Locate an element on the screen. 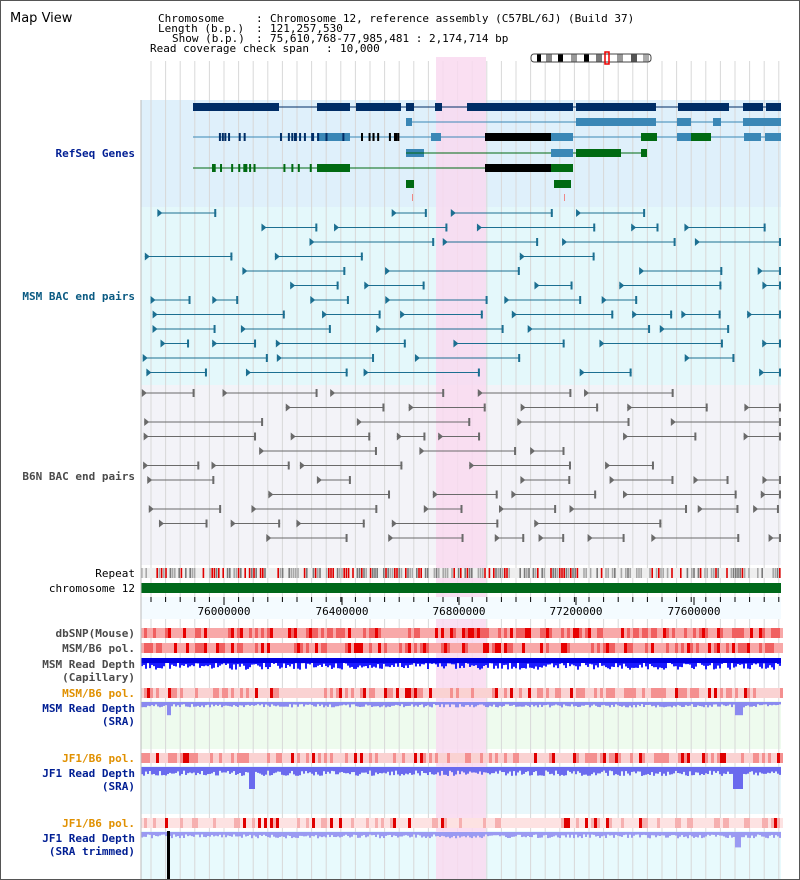 The width and height of the screenshot is (800, 880). track-label-msm-b6-pol-2: MSM/B6 pol. is located at coordinates (98, 693).